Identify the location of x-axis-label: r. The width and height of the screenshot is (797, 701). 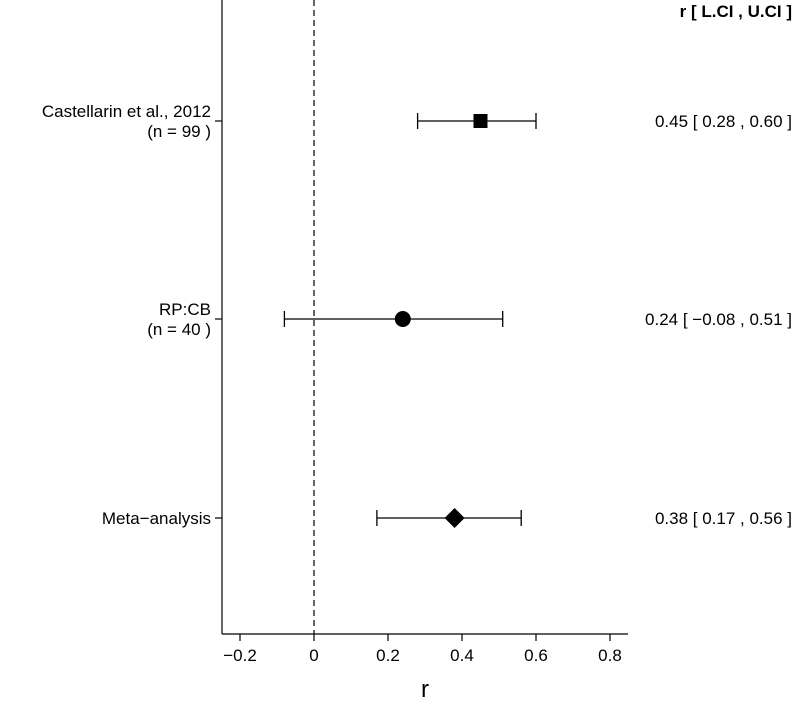
(425, 688).